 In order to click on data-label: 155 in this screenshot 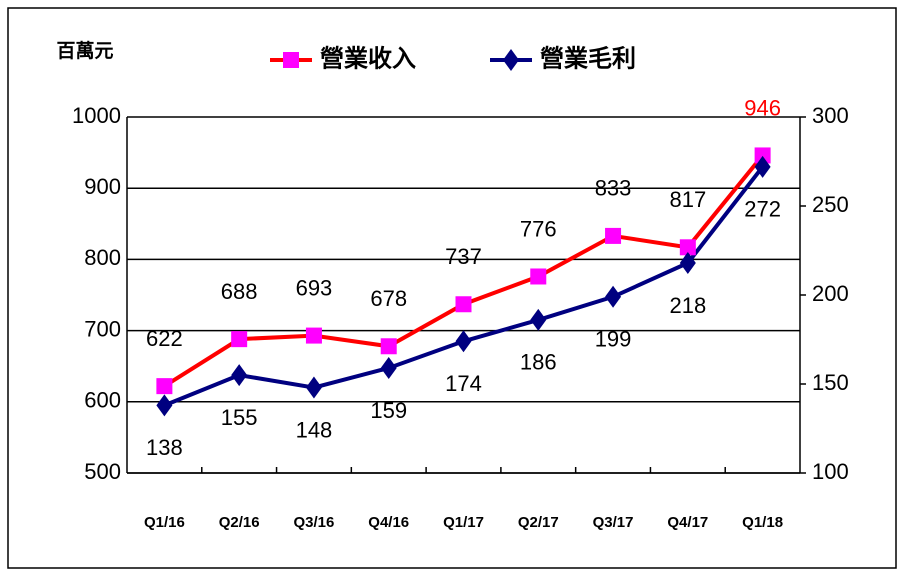, I will do `click(239, 417)`.